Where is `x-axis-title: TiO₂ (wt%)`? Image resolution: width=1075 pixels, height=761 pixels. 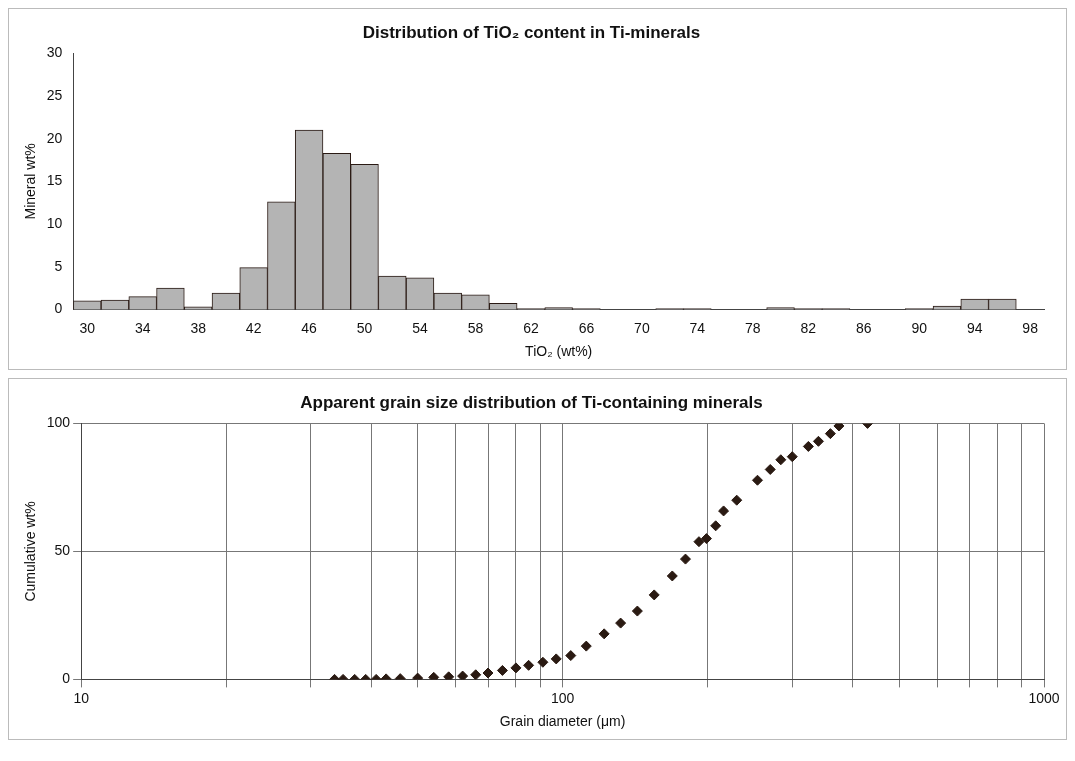
x-axis-title: TiO₂ (wt%) is located at coordinates (559, 351).